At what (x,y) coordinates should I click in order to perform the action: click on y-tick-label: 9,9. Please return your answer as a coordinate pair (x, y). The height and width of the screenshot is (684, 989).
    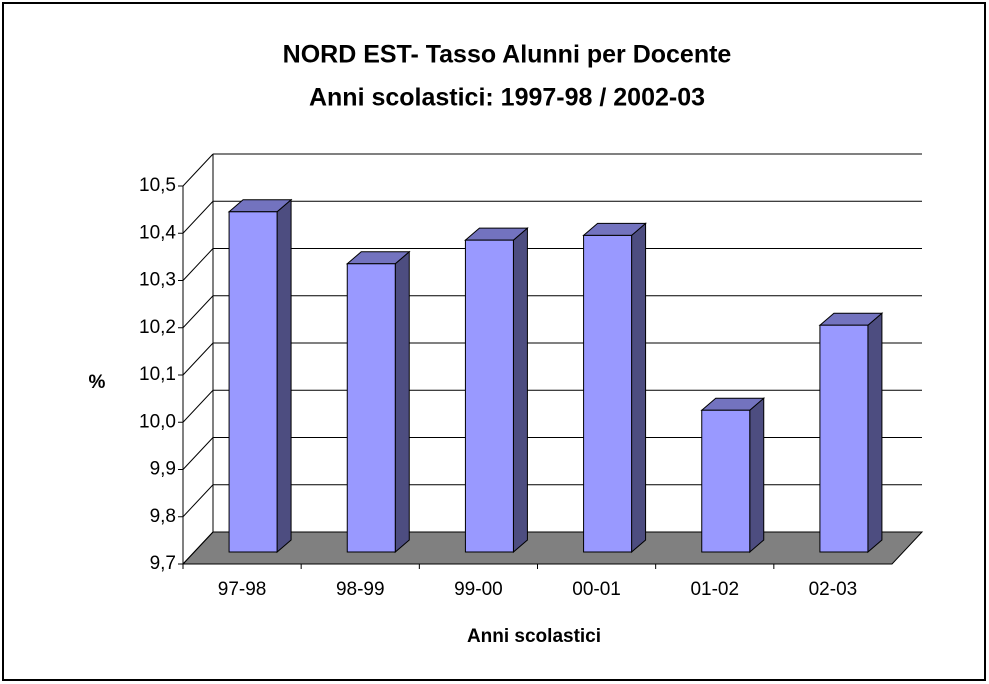
    Looking at the image, I should click on (163, 469).